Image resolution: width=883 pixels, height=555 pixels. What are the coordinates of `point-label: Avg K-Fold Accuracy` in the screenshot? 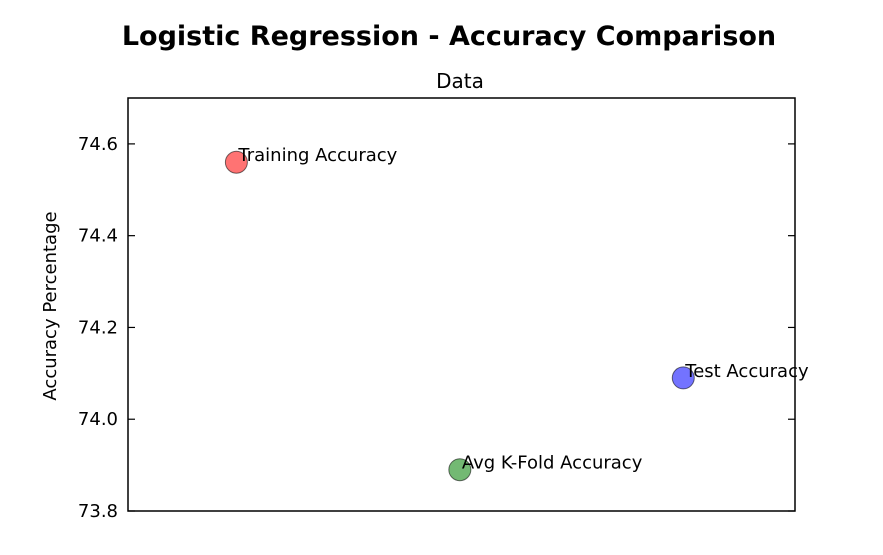 It's located at (552, 463).